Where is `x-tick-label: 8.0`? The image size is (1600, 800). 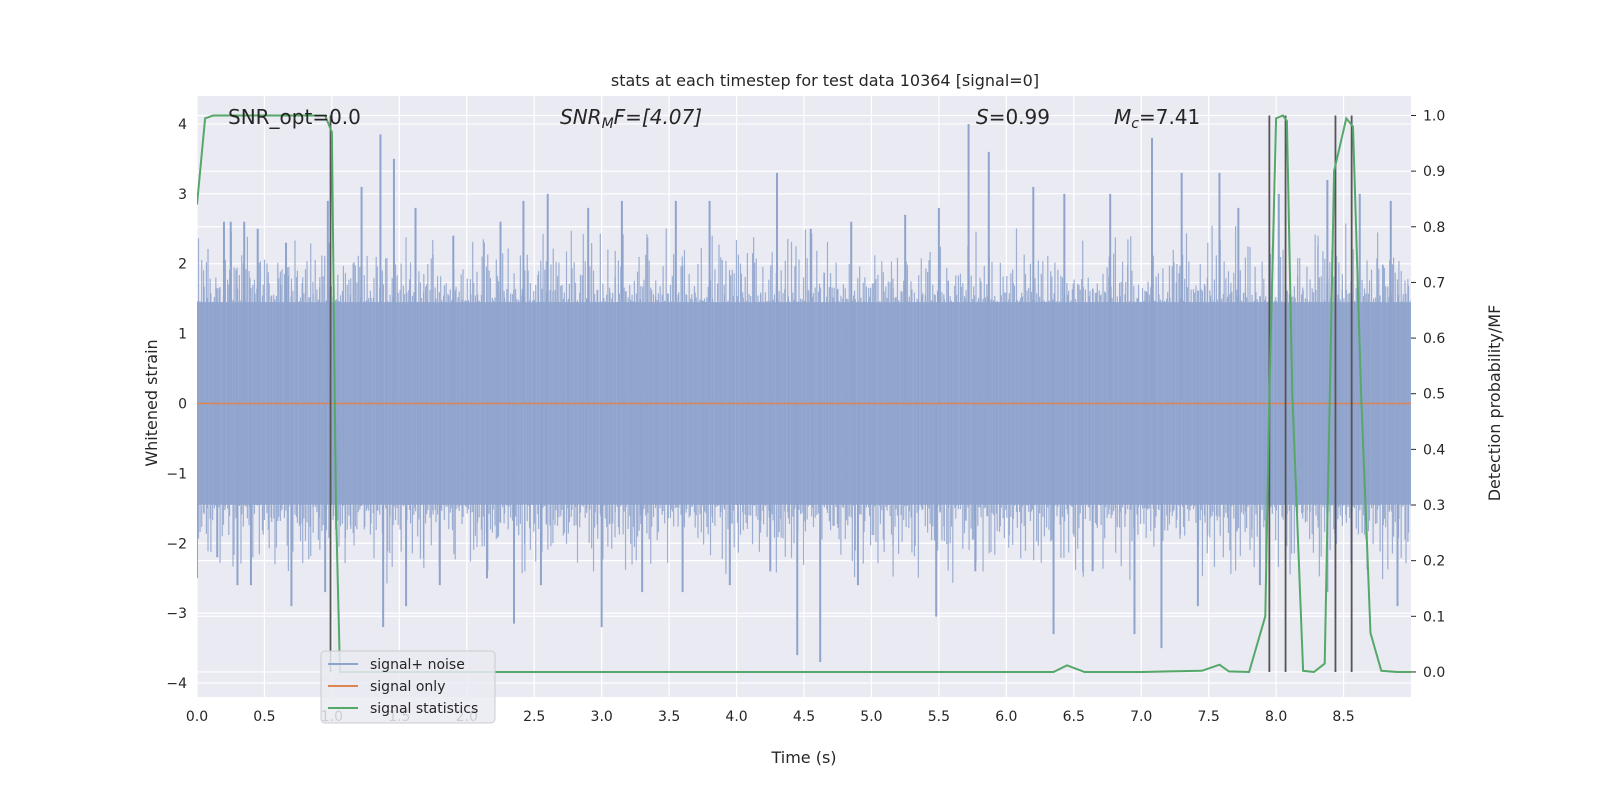
x-tick-label: 8.0 is located at coordinates (1276, 717).